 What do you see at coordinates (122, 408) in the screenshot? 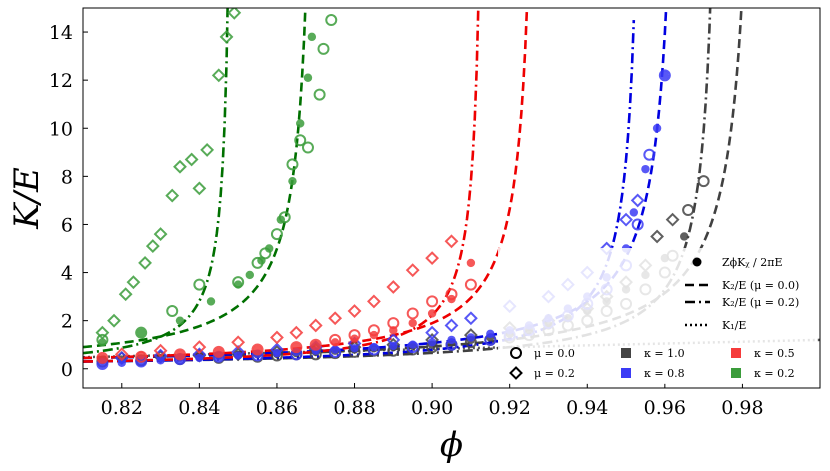
I see `x-tick-label: 0.82` at bounding box center [122, 408].